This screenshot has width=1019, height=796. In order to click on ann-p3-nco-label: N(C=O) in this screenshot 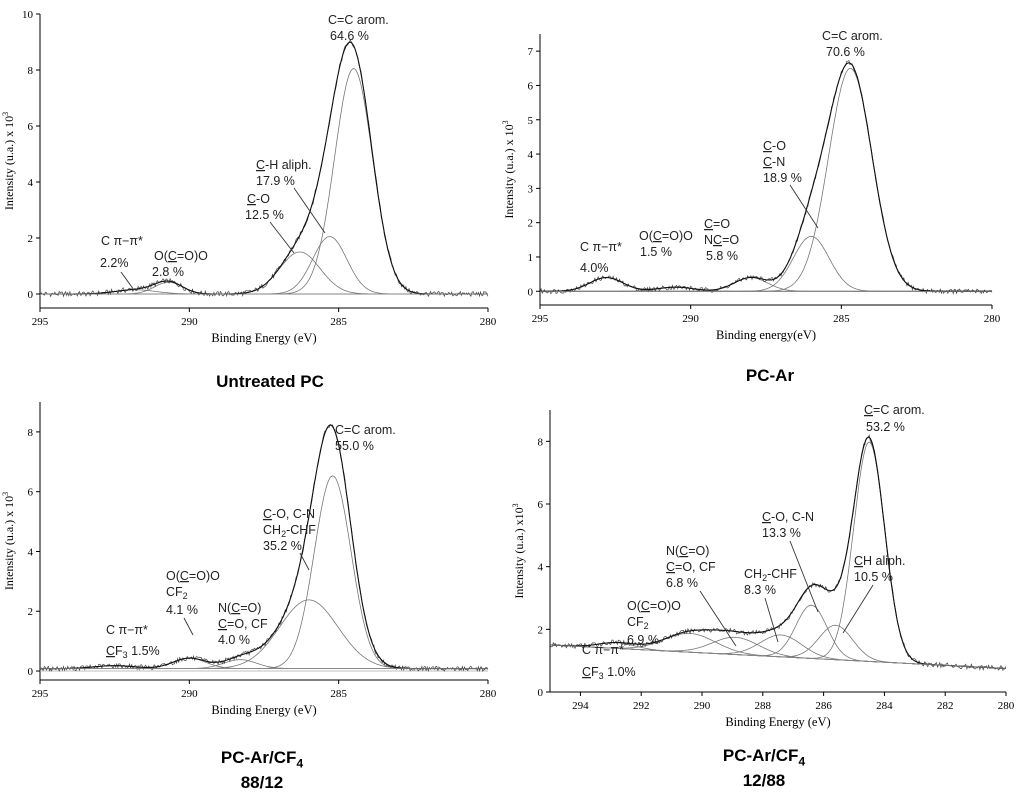, I will do `click(687, 551)`.